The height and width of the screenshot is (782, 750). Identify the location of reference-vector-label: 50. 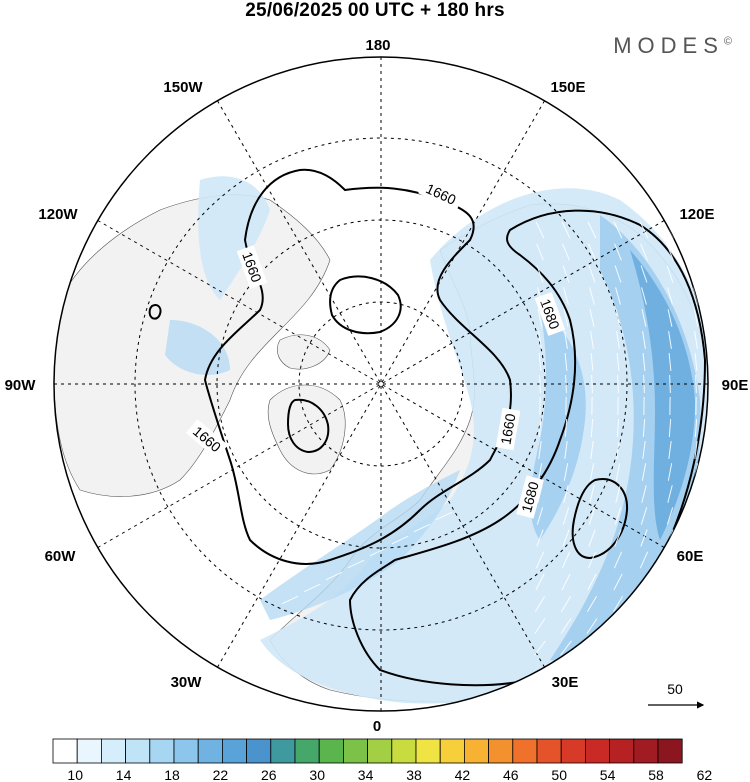
(675, 689).